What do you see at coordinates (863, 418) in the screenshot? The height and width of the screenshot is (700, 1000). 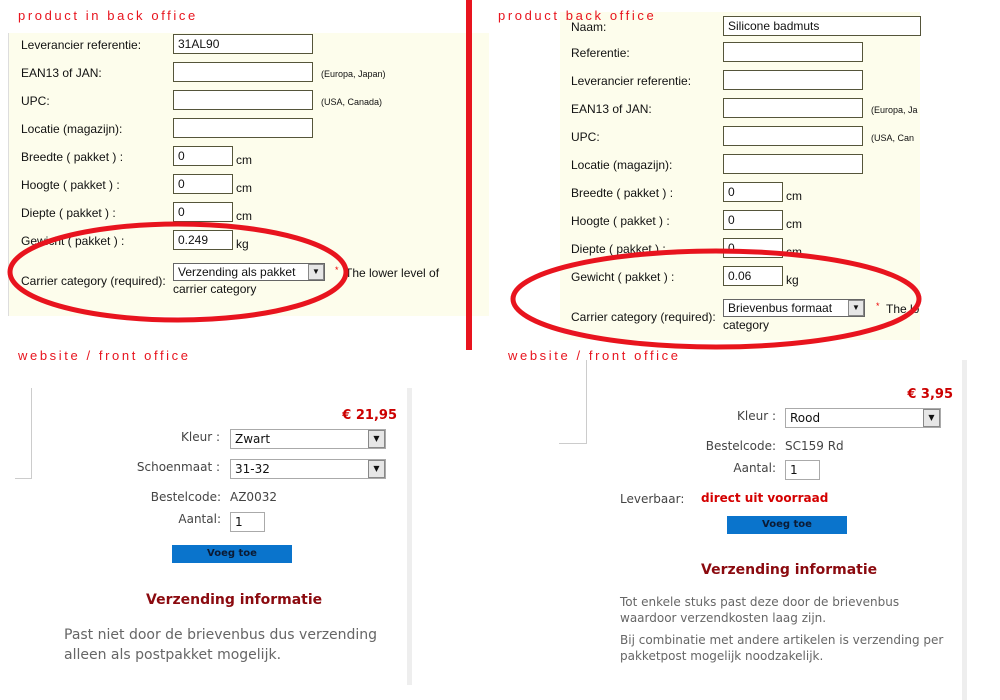 I see `kleur-select: Rood ▼` at bounding box center [863, 418].